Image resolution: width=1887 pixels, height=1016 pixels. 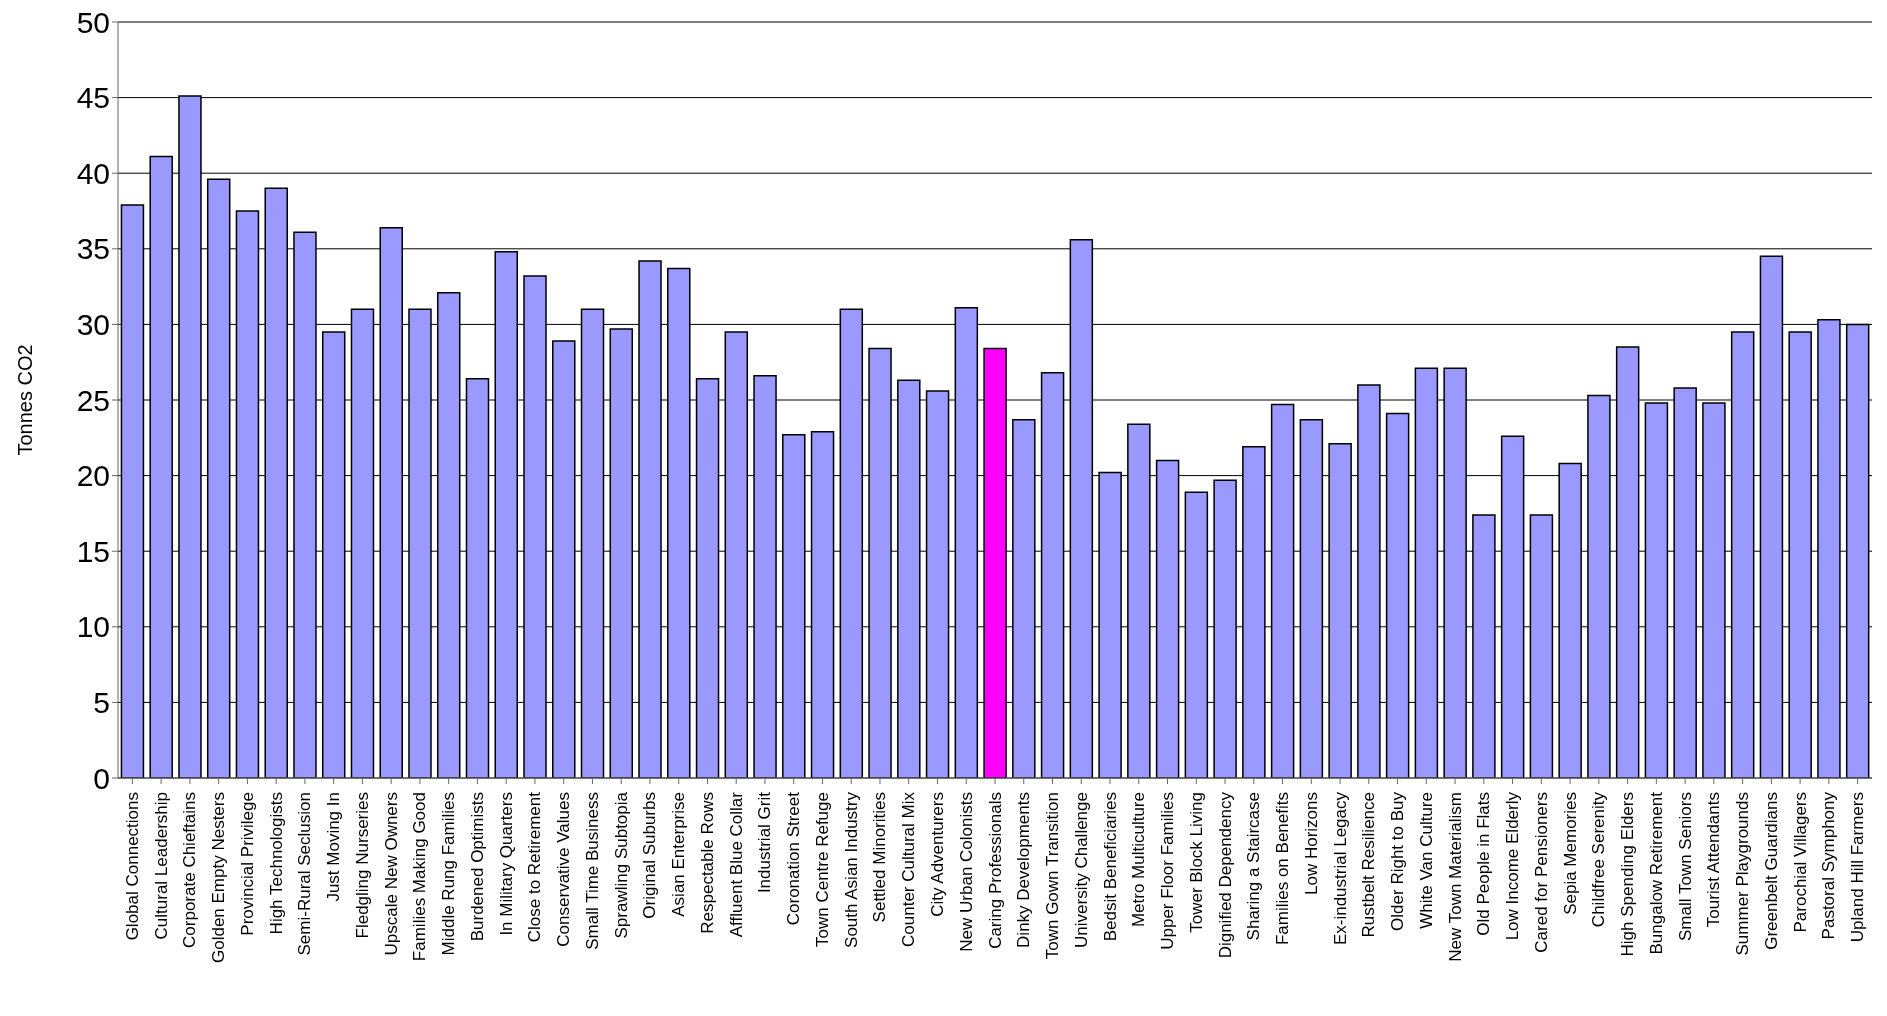 I want to click on x-tick-label: Metro Multiculture, so click(x=1139, y=860).